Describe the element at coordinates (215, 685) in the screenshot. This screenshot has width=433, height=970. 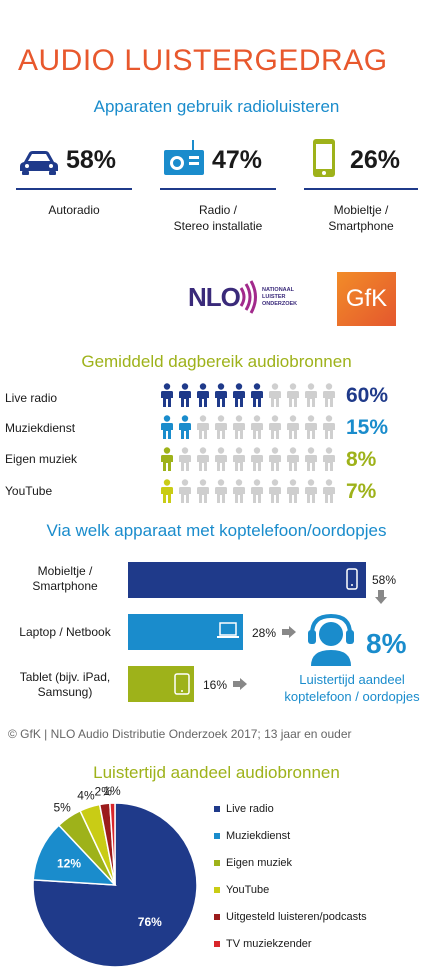
I see `bar-pct: 16%` at that location.